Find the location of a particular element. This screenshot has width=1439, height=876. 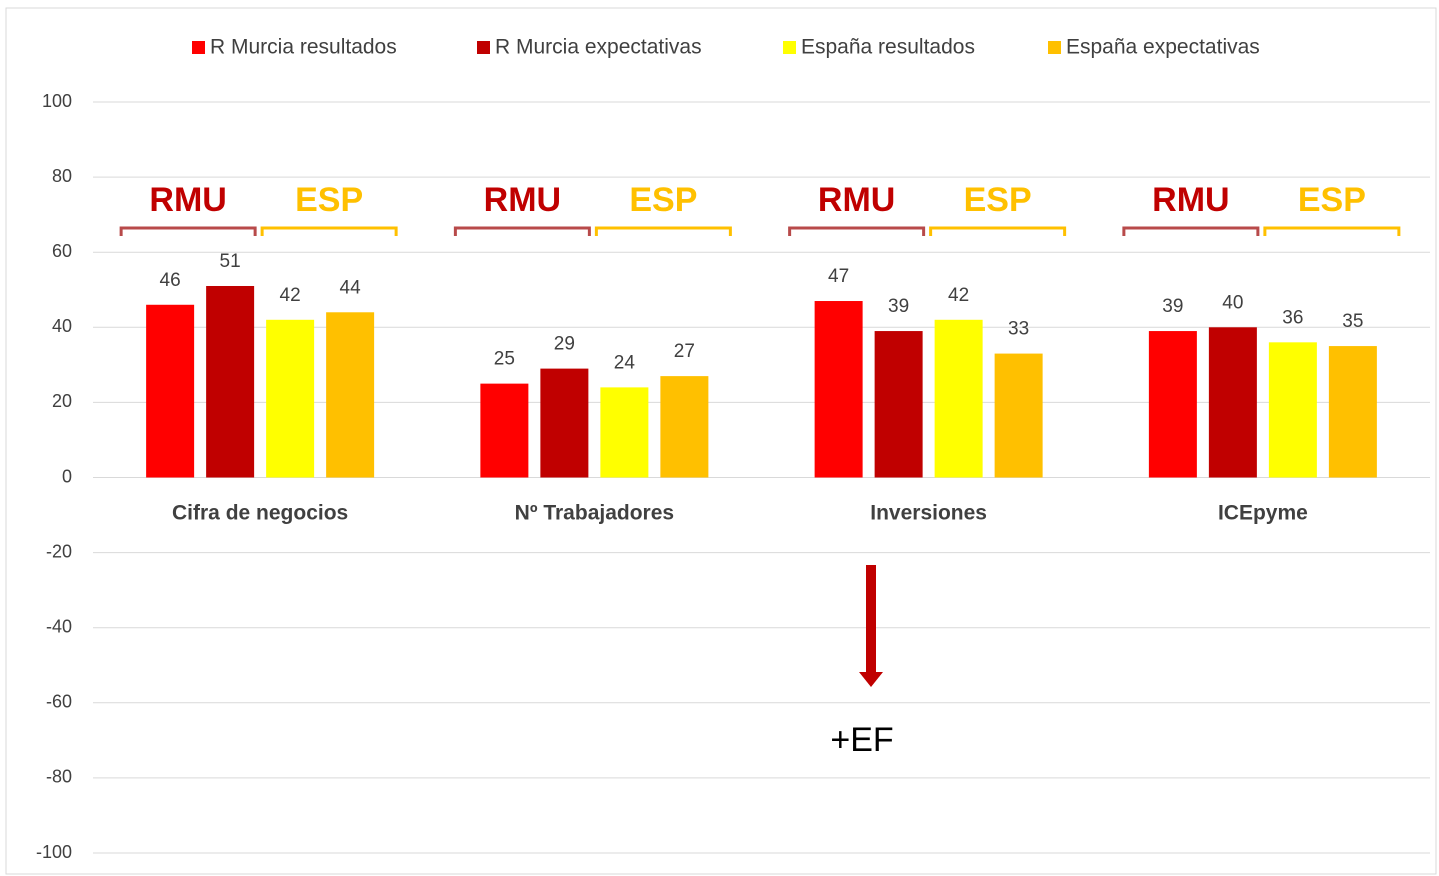

y-tick-label: -20 is located at coordinates (59, 551).